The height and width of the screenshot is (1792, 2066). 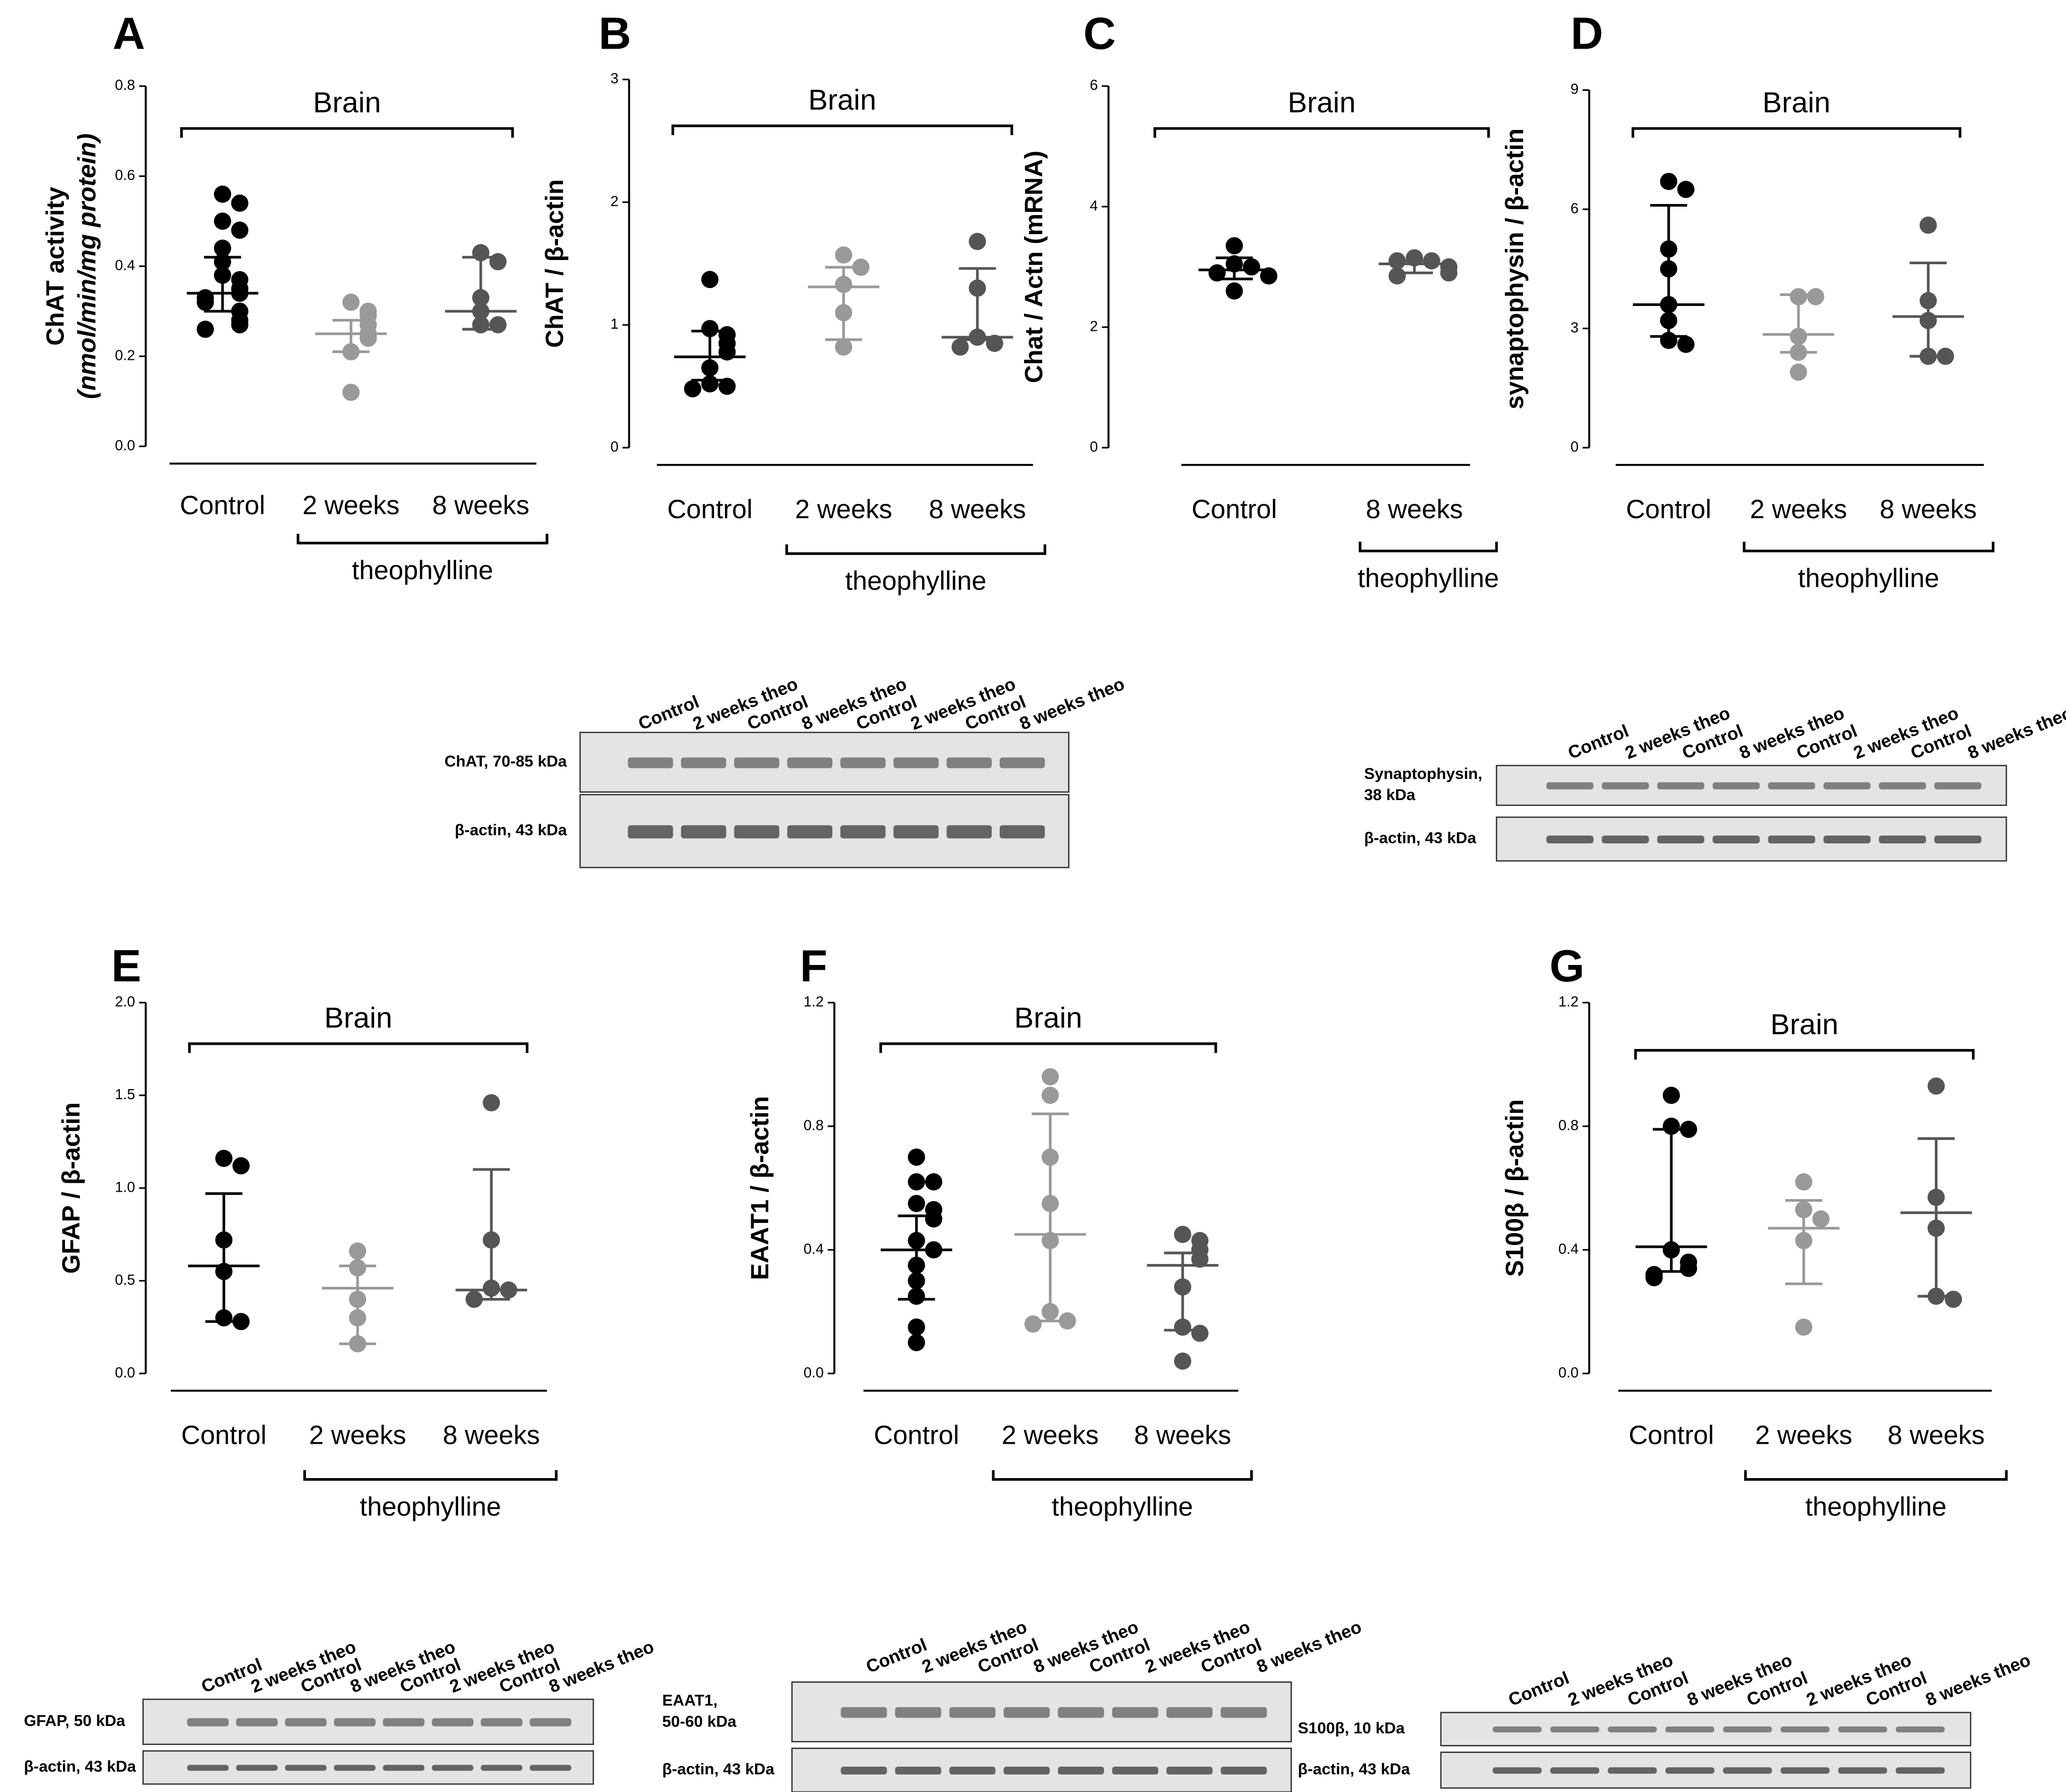 What do you see at coordinates (125, 1002) in the screenshot?
I see `y-tick-label: 2.0` at bounding box center [125, 1002].